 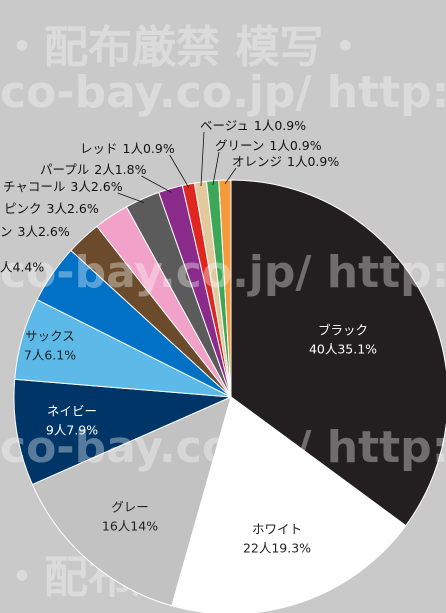 What do you see at coordinates (99, 148) in the screenshot?
I see `category-label: レッド` at bounding box center [99, 148].